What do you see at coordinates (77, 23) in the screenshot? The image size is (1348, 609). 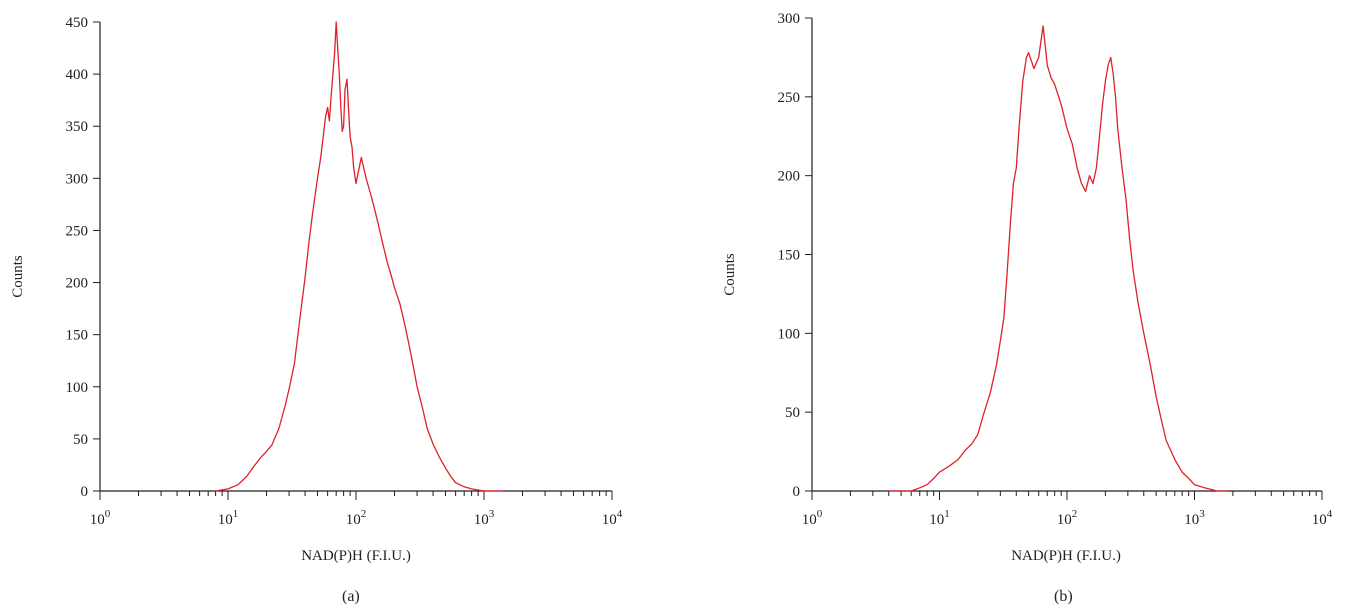 I see `y-tick-label: 450` at bounding box center [77, 23].